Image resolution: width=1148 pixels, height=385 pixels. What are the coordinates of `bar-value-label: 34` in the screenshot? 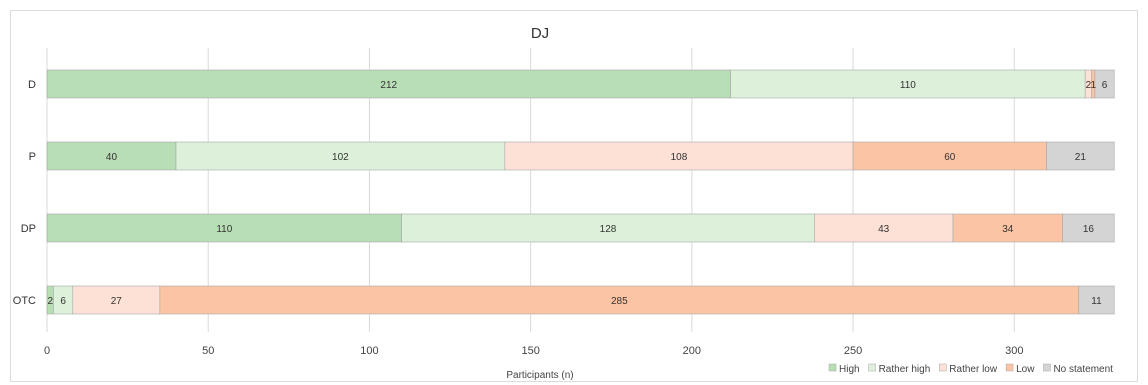 It's located at (1008, 229).